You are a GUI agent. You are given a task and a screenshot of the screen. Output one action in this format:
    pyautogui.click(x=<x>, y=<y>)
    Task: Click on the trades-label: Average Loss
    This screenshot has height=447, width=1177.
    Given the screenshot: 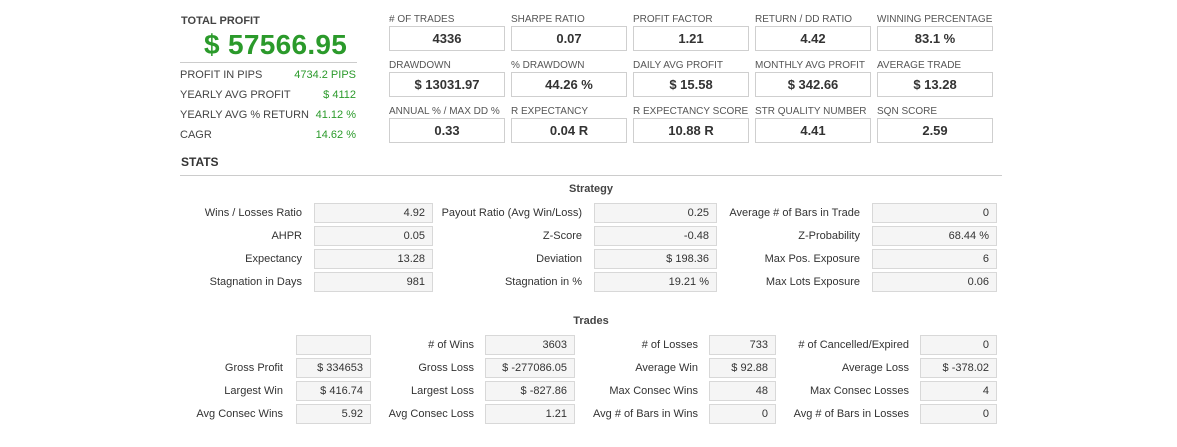 What is the action you would take?
    pyautogui.click(x=875, y=368)
    